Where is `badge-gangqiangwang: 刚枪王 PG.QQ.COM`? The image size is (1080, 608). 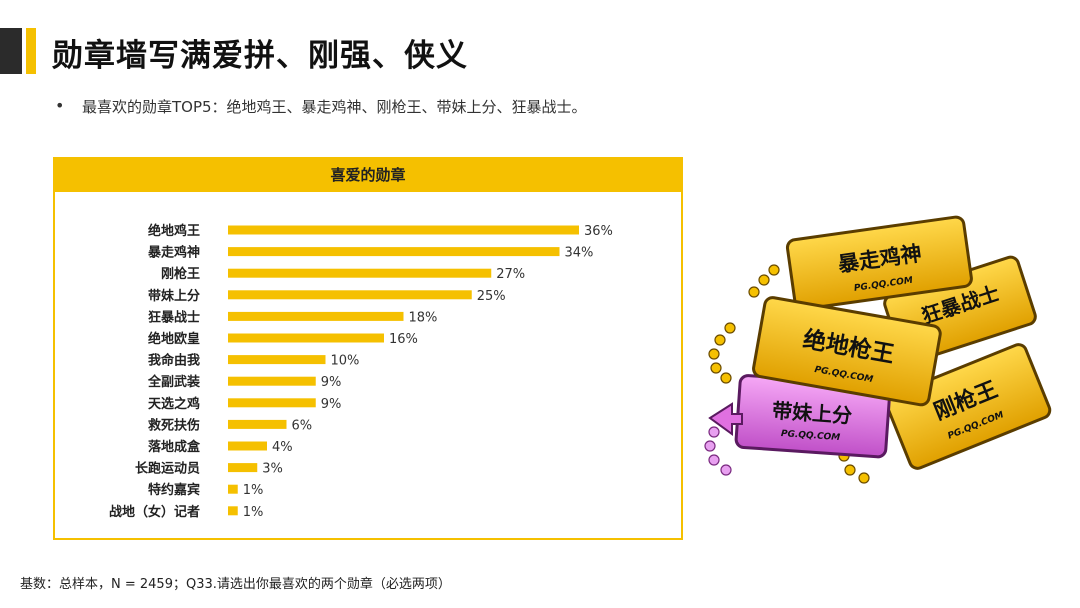 badge-gangqiangwang: 刚枪王 PG.QQ.COM is located at coordinates (968, 406).